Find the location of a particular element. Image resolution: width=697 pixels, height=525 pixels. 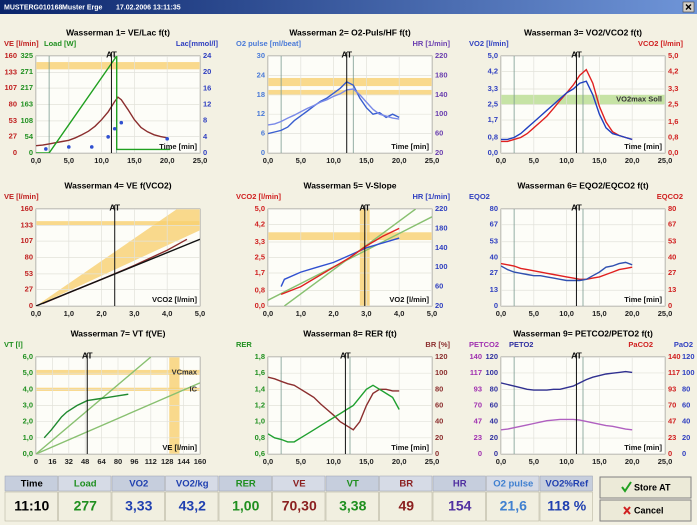

y-tick-label: 160 is located at coordinates (10, 55).